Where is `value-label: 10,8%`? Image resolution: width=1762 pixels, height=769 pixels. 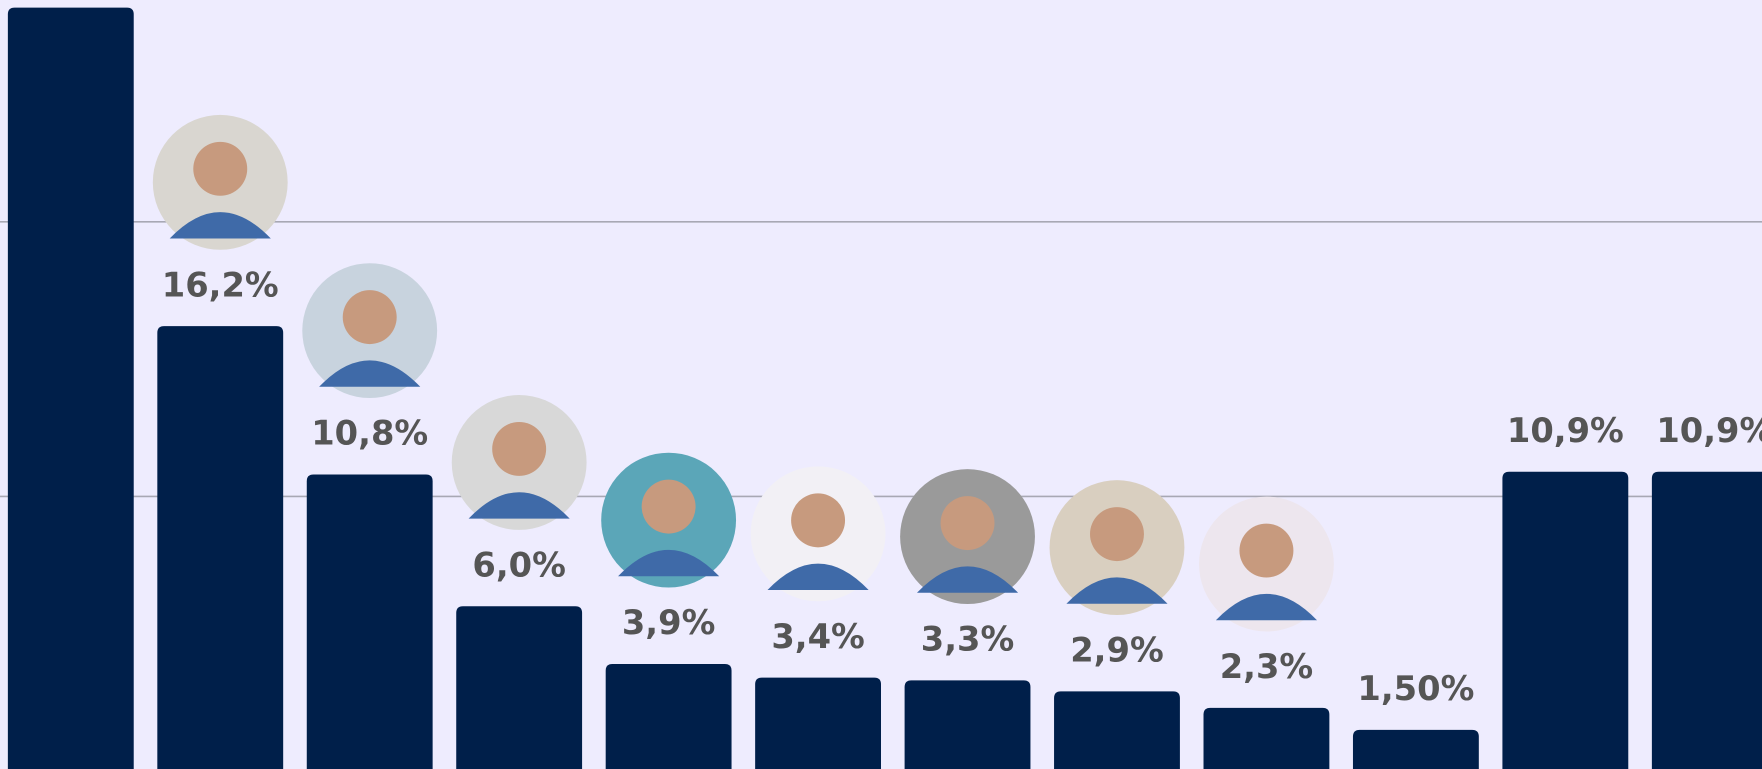 value-label: 10,8% is located at coordinates (369, 433).